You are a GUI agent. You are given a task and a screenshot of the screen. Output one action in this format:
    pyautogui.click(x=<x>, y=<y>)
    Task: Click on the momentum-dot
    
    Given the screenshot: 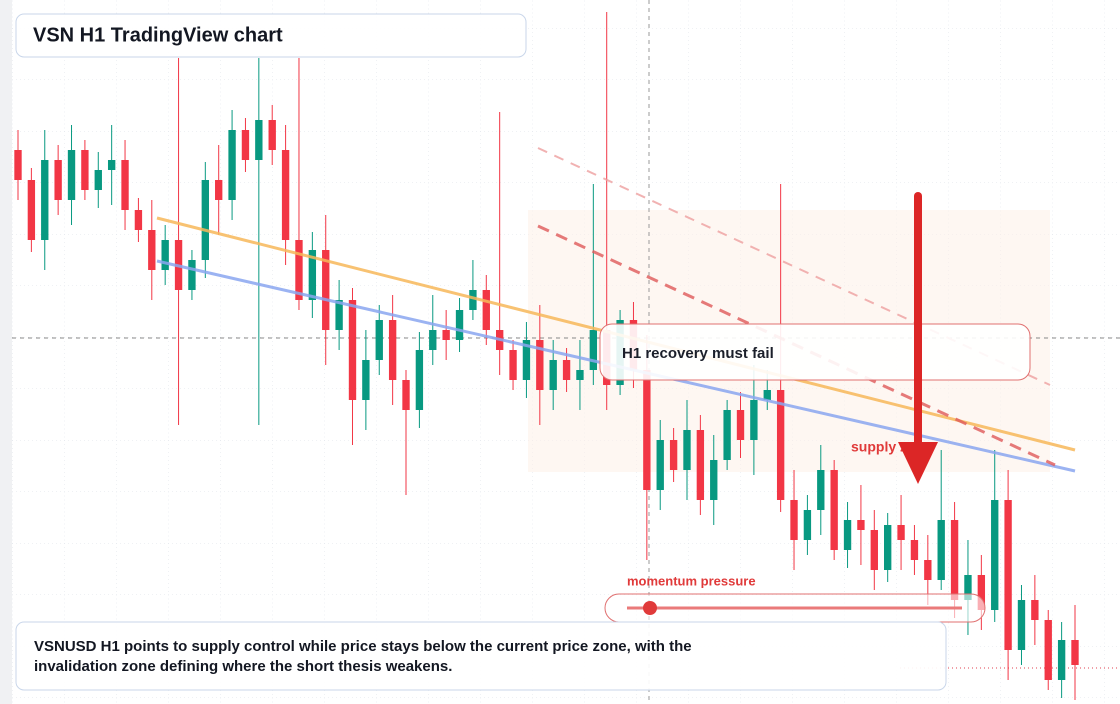 What is the action you would take?
    pyautogui.click(x=650, y=608)
    